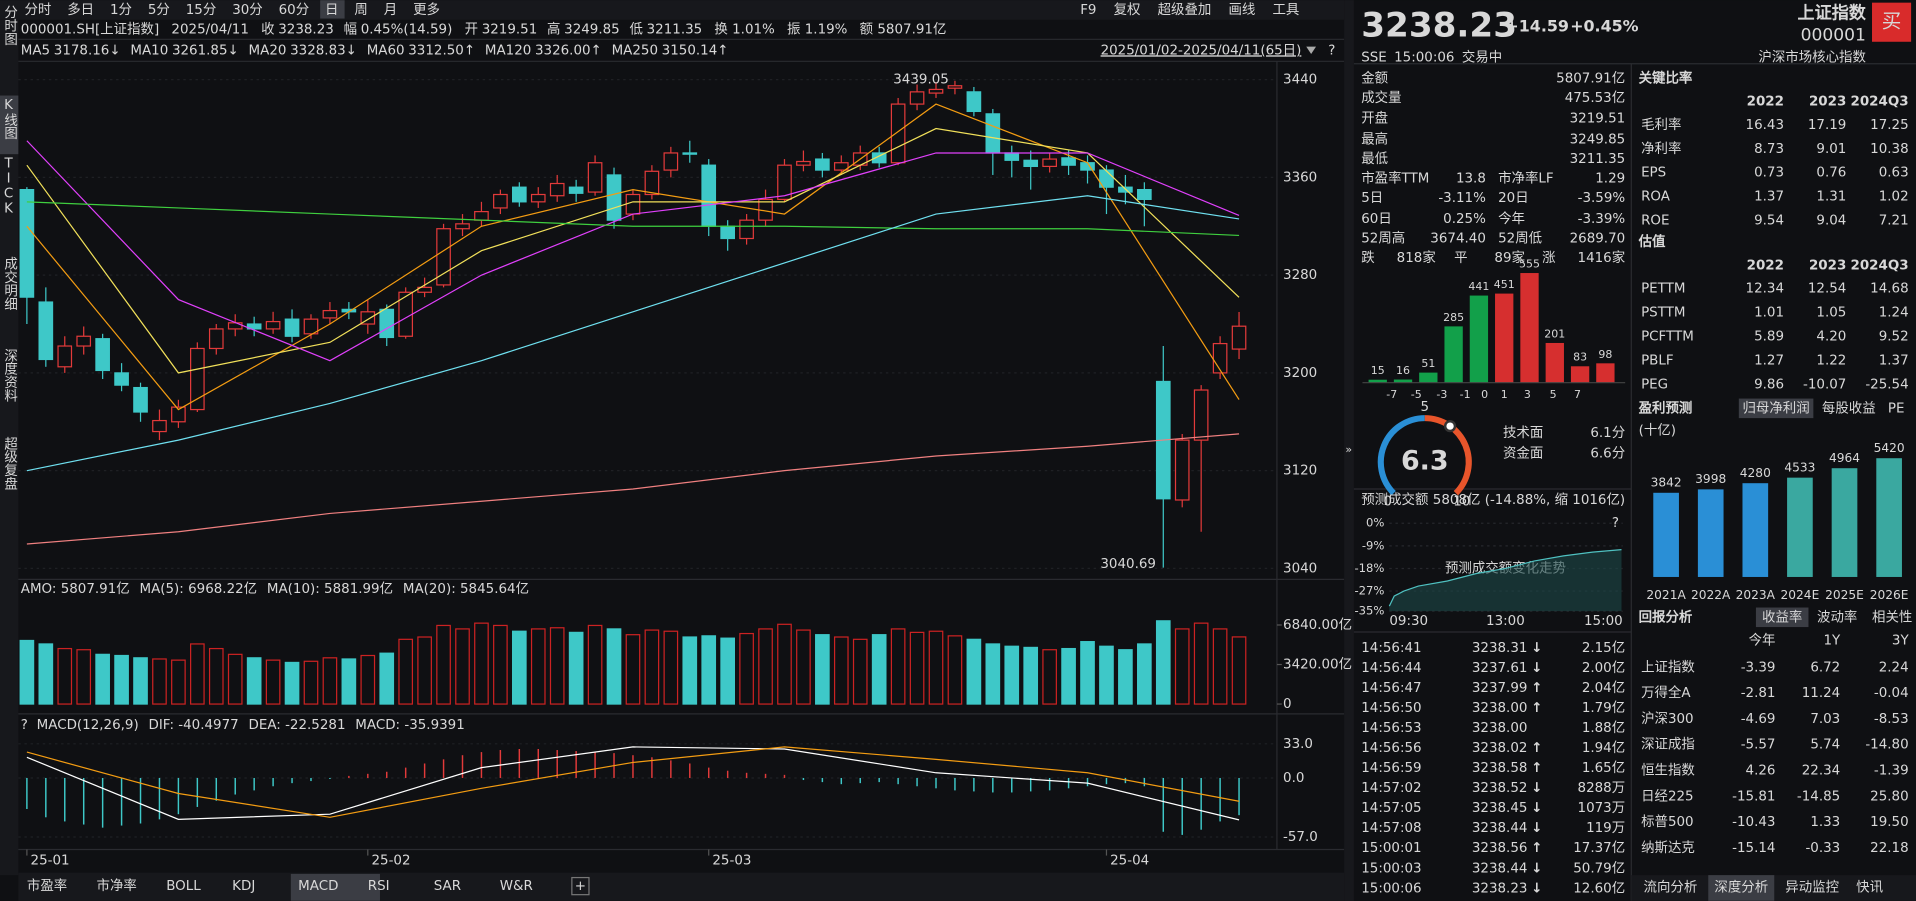  I want to click on period-tab: 日, so click(331, 10).